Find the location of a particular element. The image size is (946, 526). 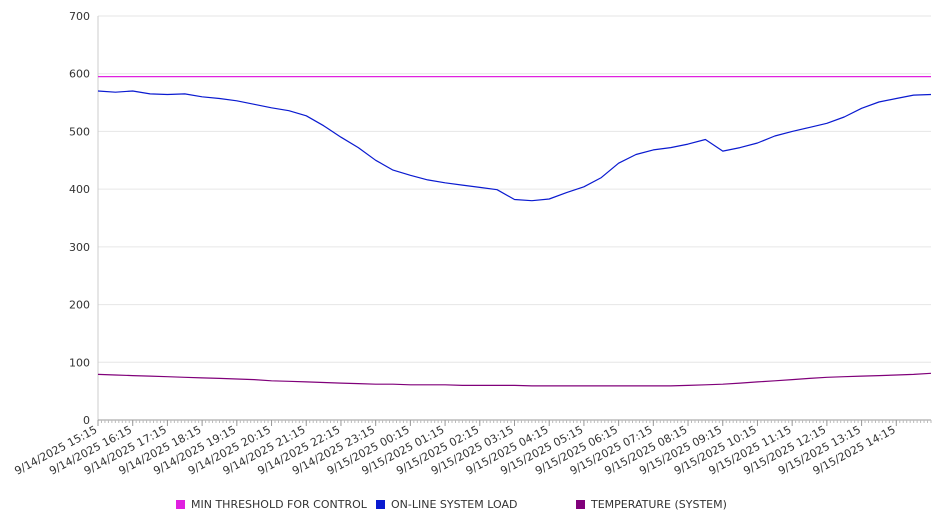

legend-item-temperature: TEMPERATURE (SYSTEM) is located at coordinates (651, 504).